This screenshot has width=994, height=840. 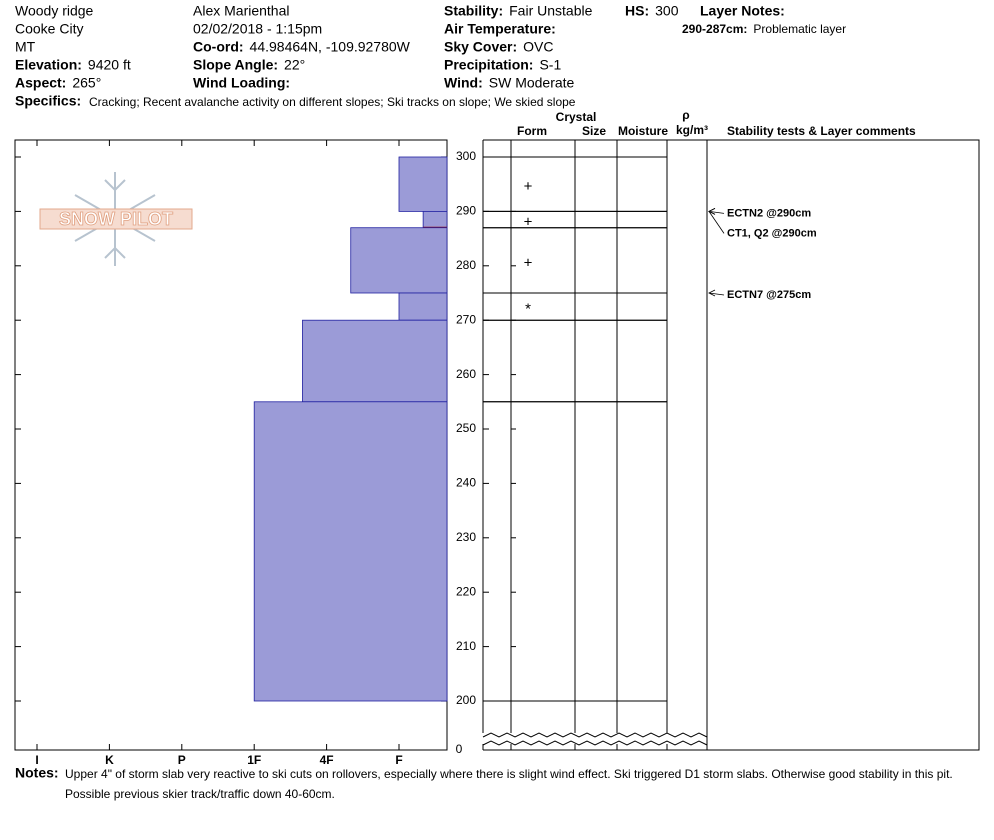 What do you see at coordinates (466, 483) in the screenshot?
I see `depth-label: 240` at bounding box center [466, 483].